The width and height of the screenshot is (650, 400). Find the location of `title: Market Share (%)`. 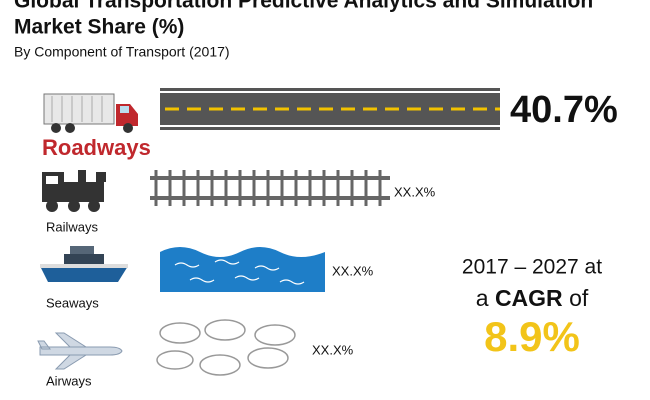

title: Market Share (%) is located at coordinates (99, 27).